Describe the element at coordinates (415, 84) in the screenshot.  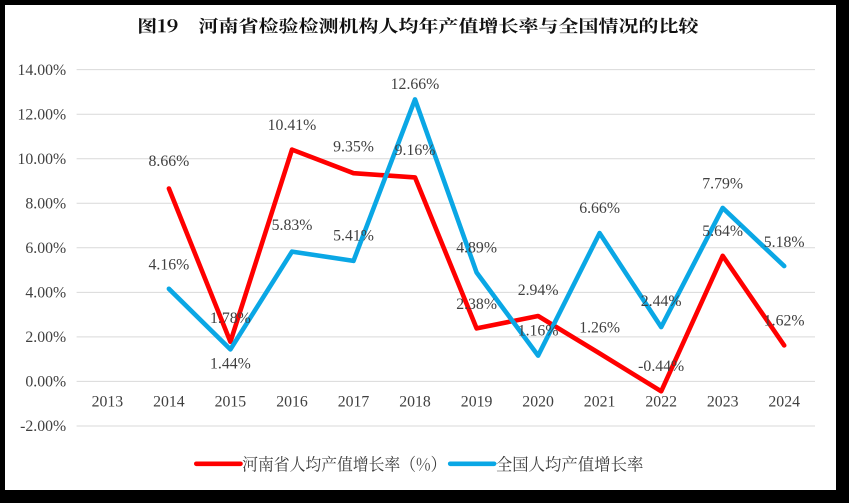
I see `svg-text: 12.66%` at that location.